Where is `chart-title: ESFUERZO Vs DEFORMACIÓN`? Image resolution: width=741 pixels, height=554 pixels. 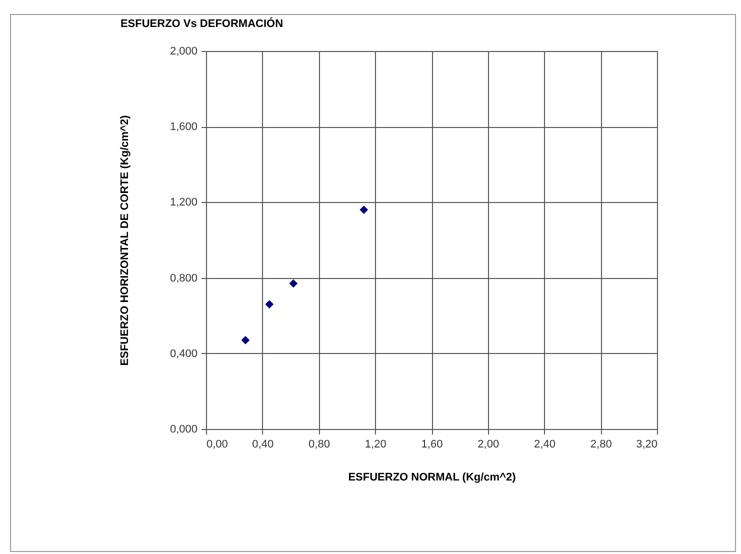
chart-title: ESFUERZO Vs DEFORMACIÓN is located at coordinates (202, 23).